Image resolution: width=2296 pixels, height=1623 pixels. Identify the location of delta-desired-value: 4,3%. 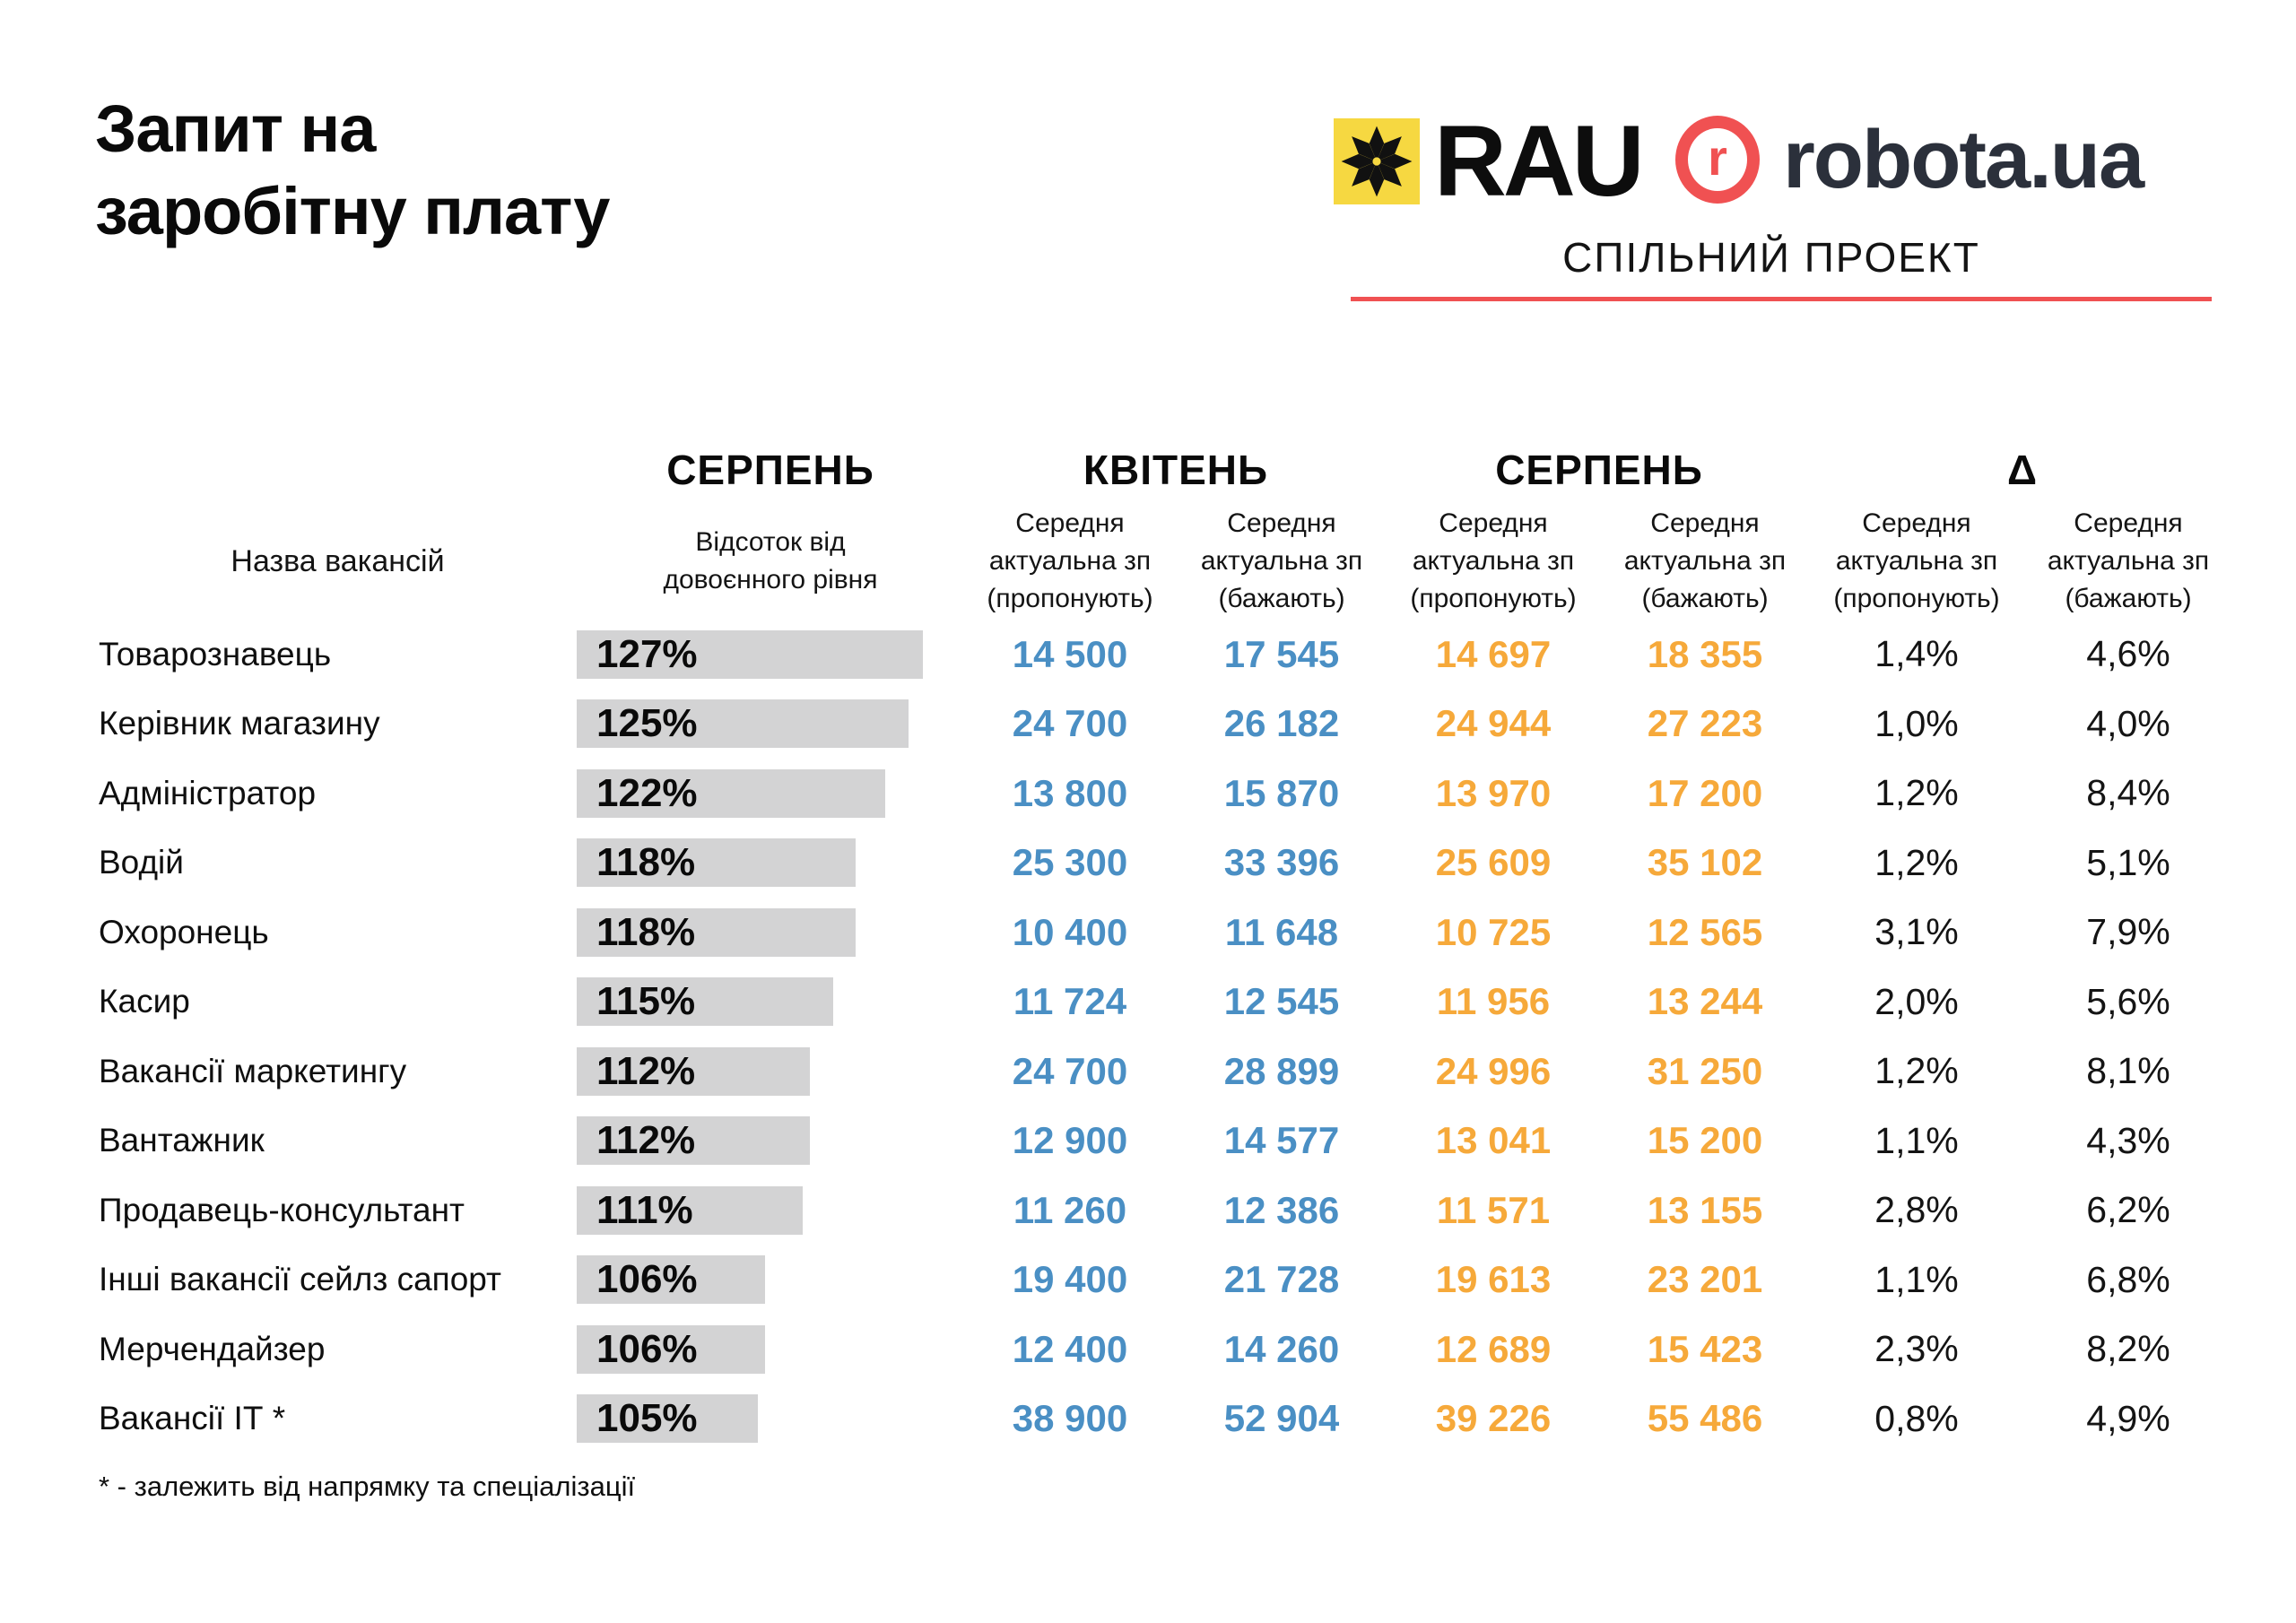
(2128, 1140).